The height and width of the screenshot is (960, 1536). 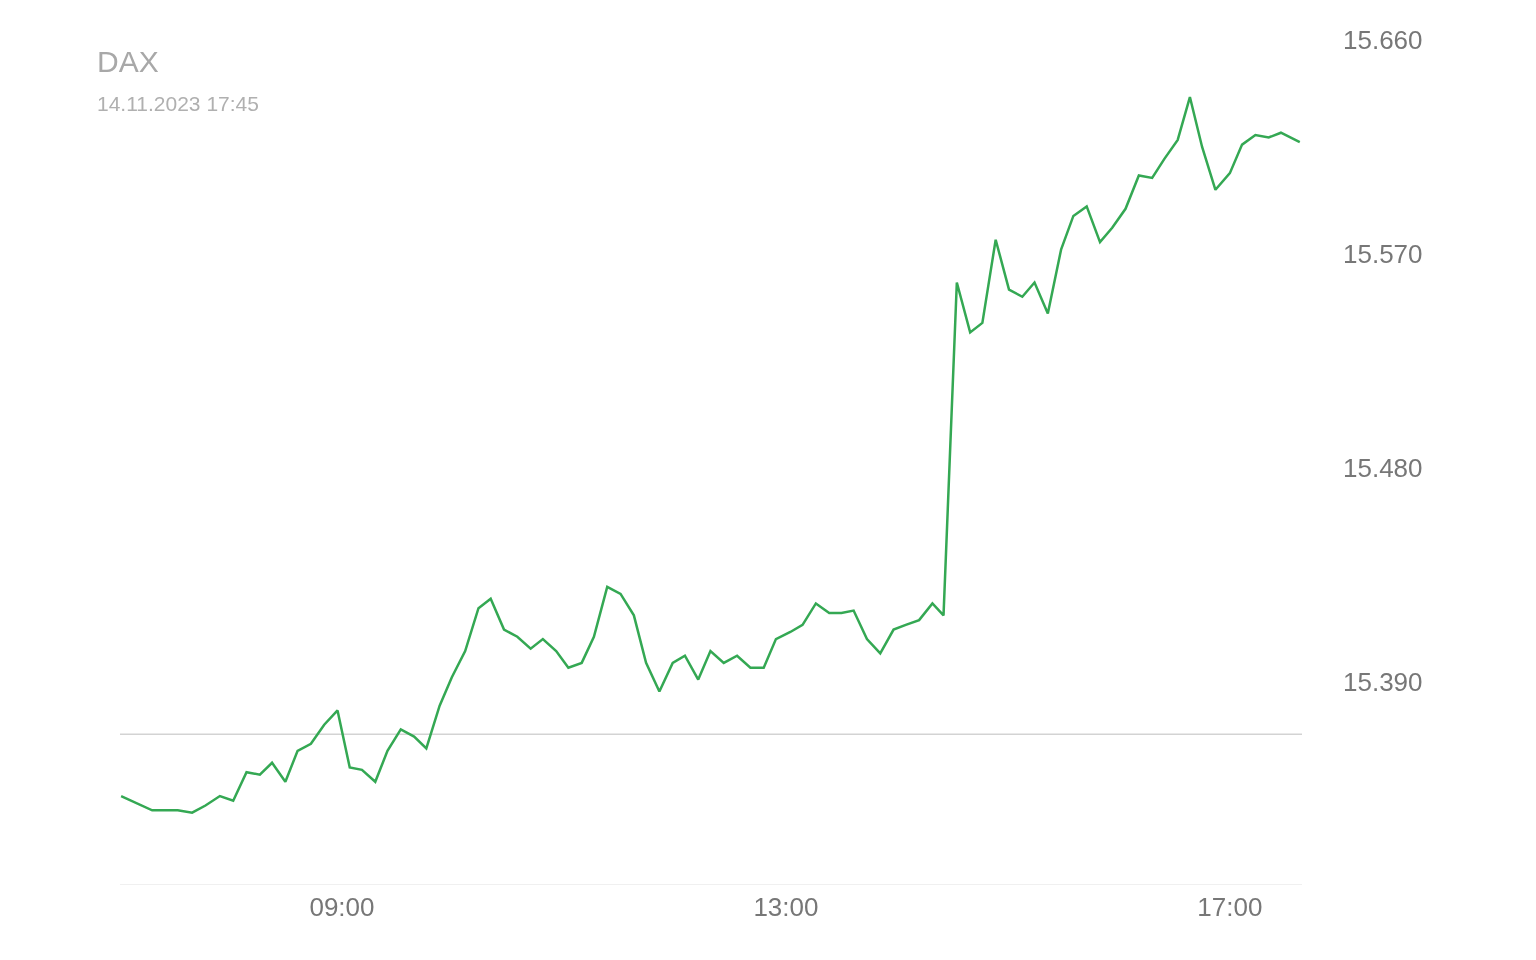 I want to click on chart-title: DAX, so click(x=128, y=61).